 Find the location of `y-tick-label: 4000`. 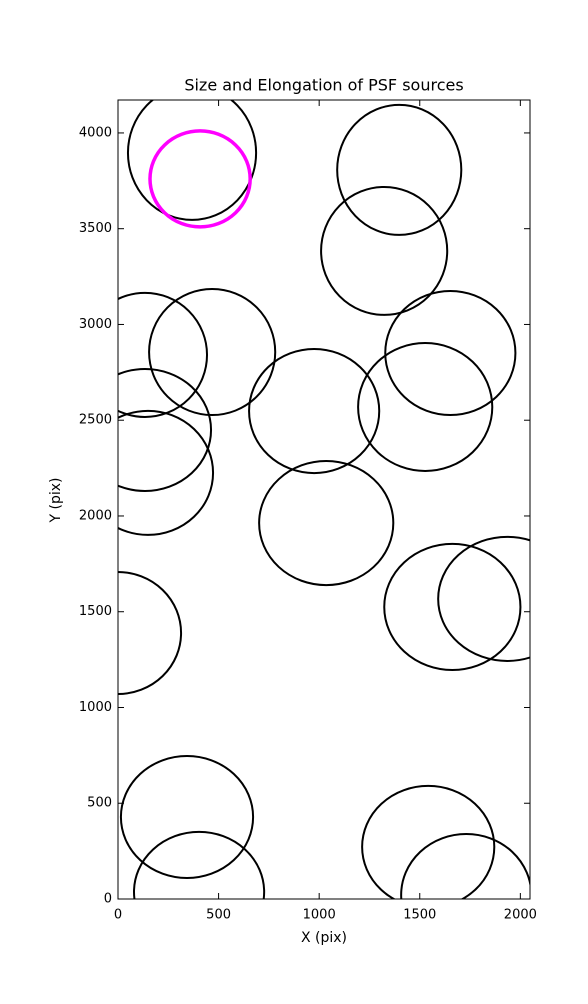

y-tick-label: 4000 is located at coordinates (95, 132).